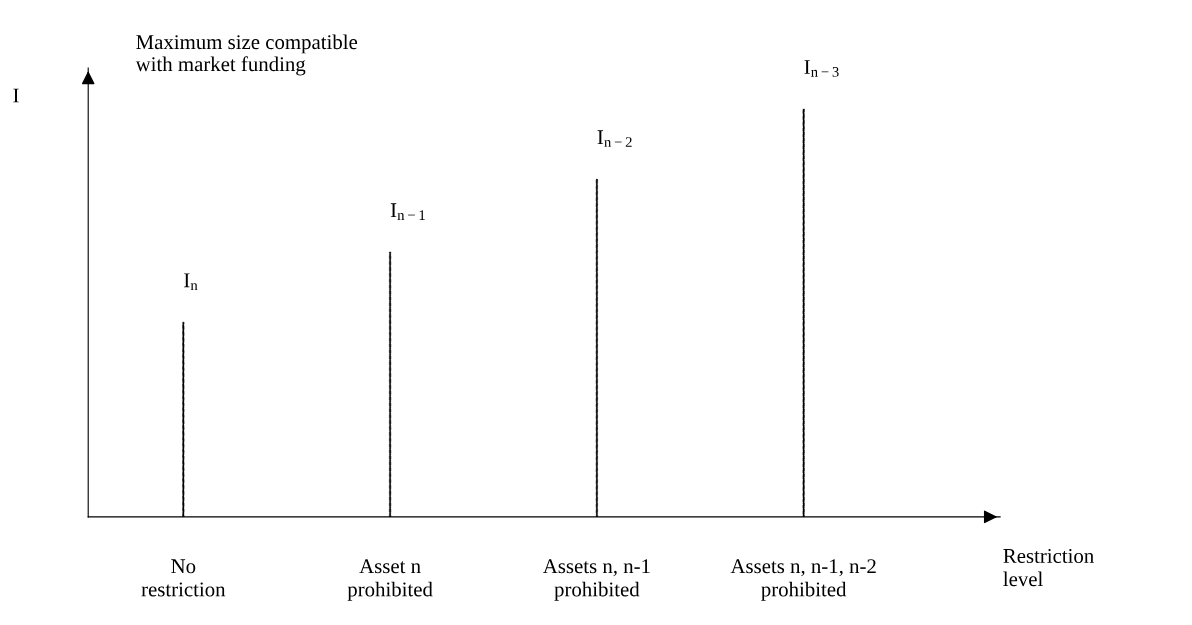 Image resolution: width=1192 pixels, height=625 pixels. Describe the element at coordinates (191, 282) in the screenshot. I see `annotation: I$_{n}$` at that location.